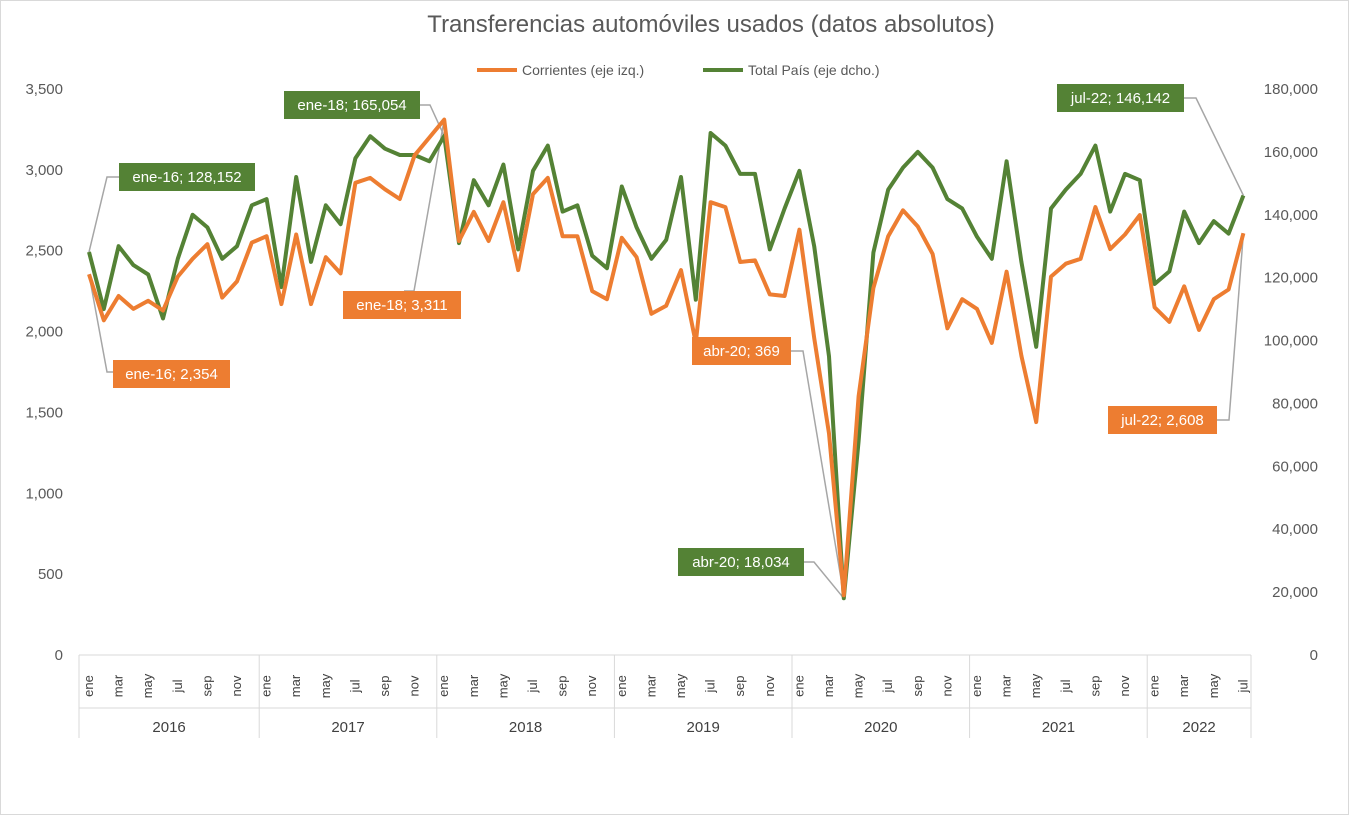 The width and height of the screenshot is (1349, 815). What do you see at coordinates (1295, 592) in the screenshot?
I see `right-tick-label: 20,000` at bounding box center [1295, 592].